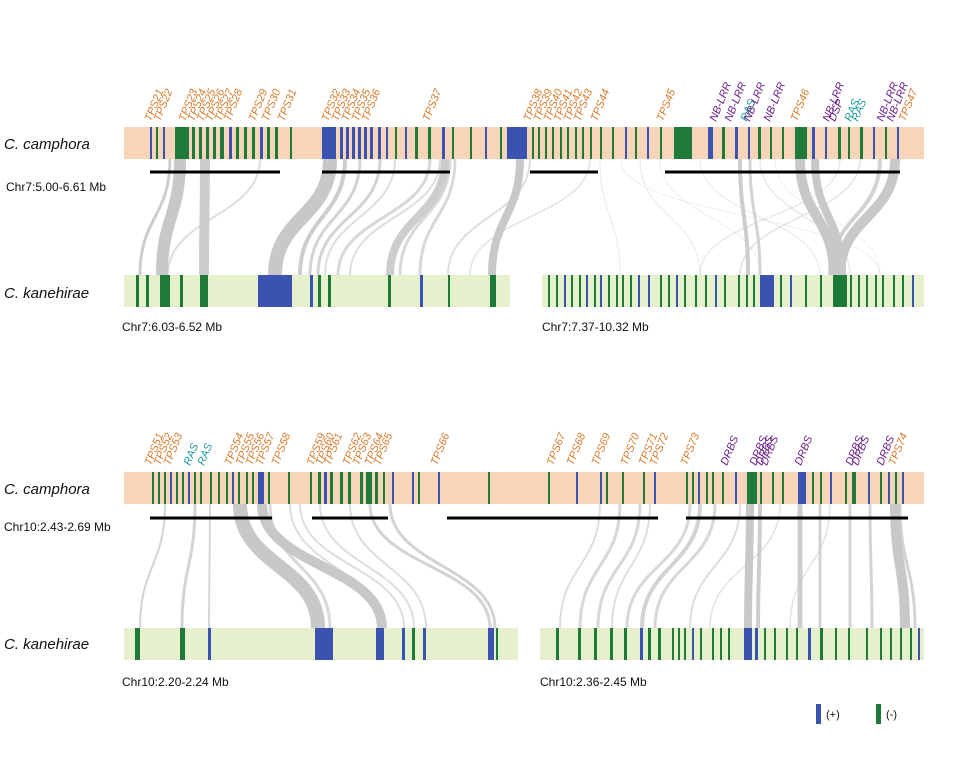 Image resolution: width=955 pixels, height=773 pixels. What do you see at coordinates (525, 291) in the screenshot?
I see `kanehirae-genes` at bounding box center [525, 291].